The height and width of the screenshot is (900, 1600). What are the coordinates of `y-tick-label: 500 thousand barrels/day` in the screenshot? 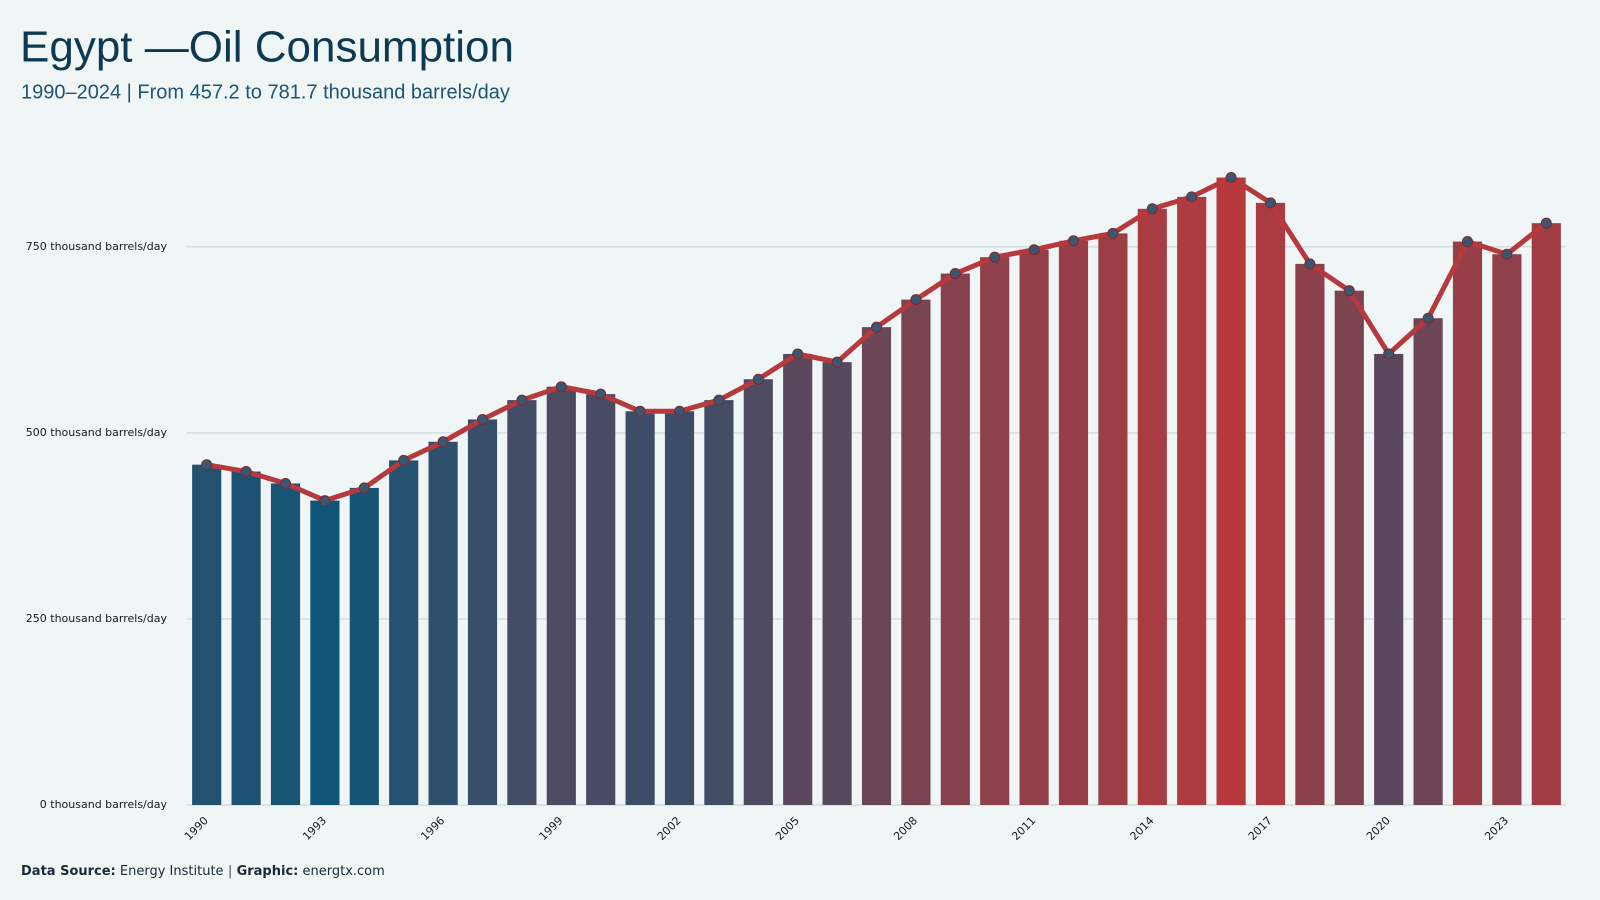 It's located at (97, 432).